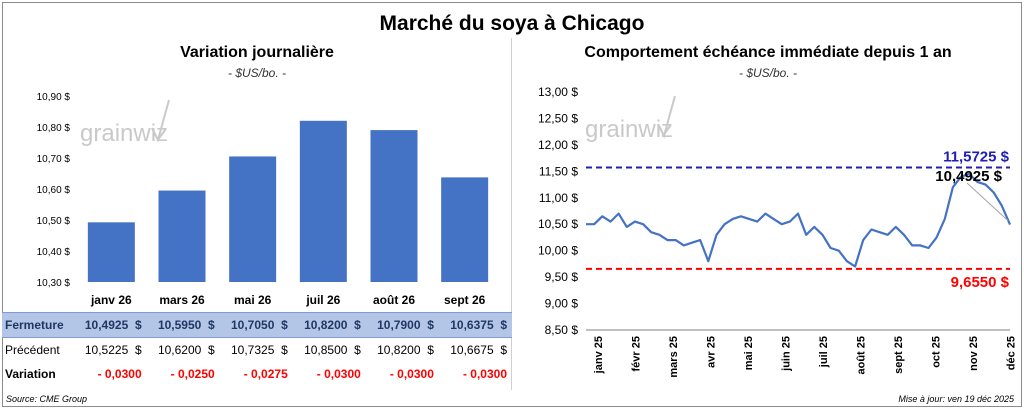 The height and width of the screenshot is (409, 1024). I want to click on price-series-line, so click(799, 220).